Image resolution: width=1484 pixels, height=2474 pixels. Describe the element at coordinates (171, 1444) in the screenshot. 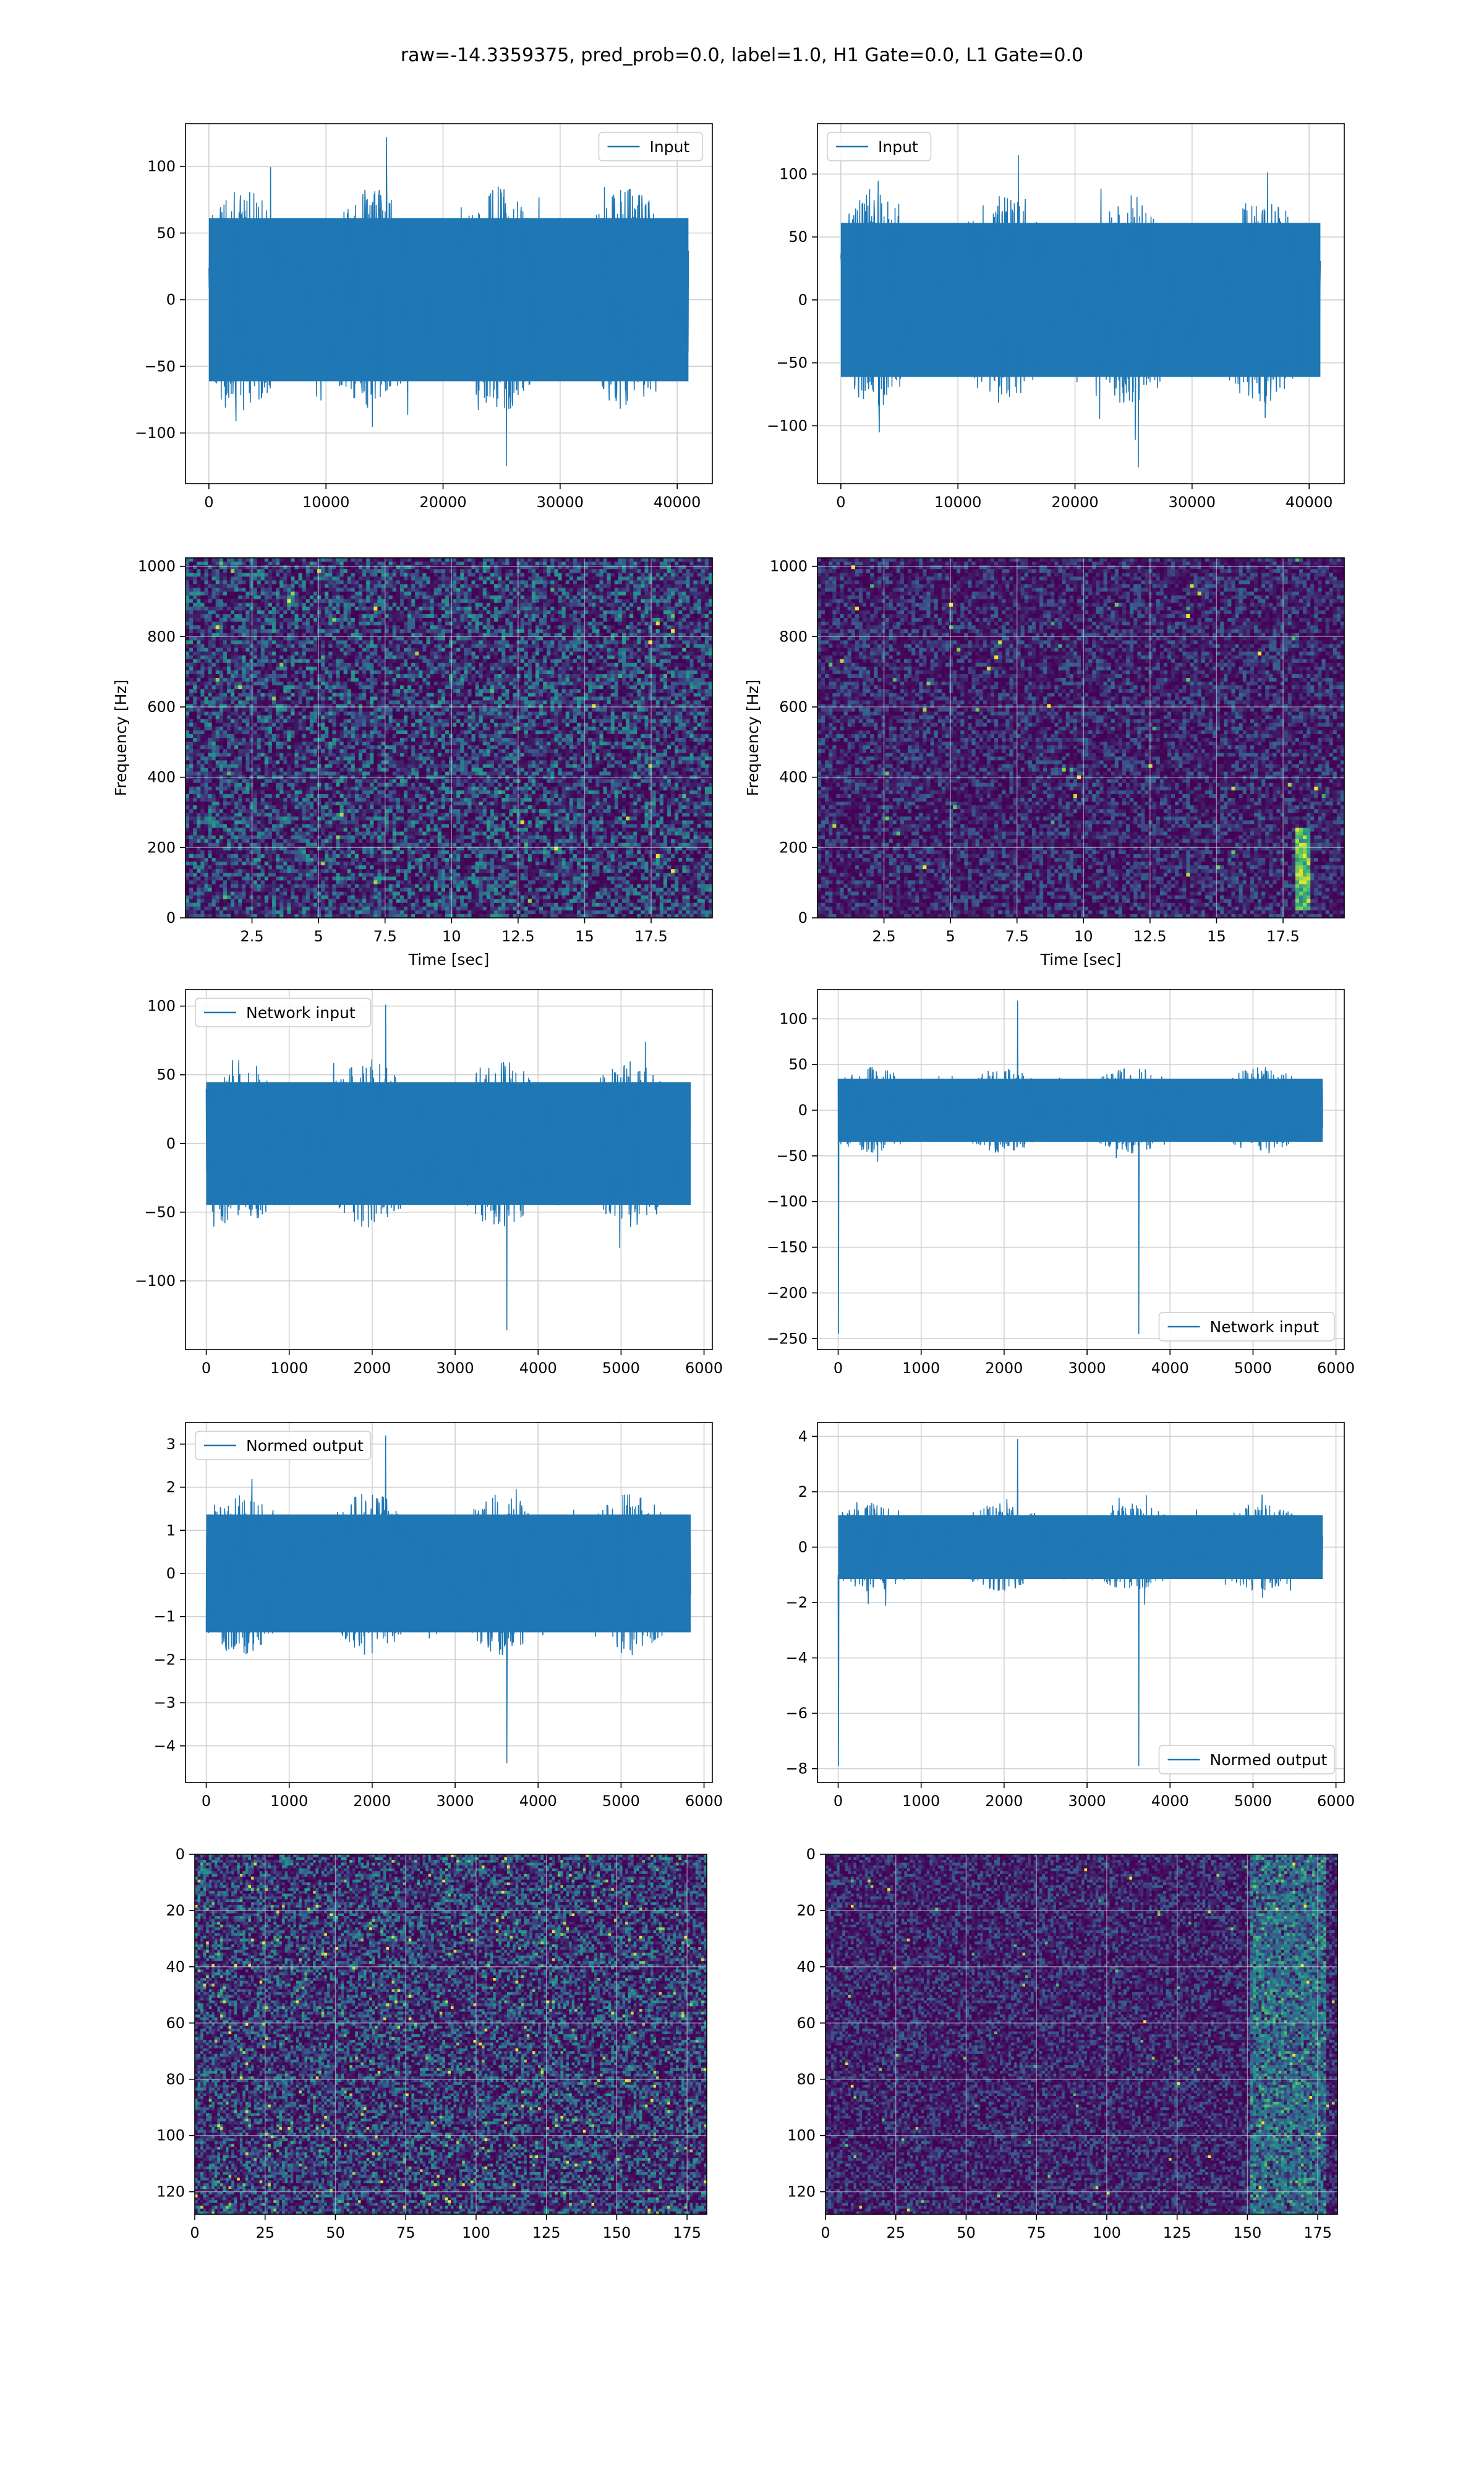

I see `panel-normed-output-h1-y-tick-label: 3` at that location.